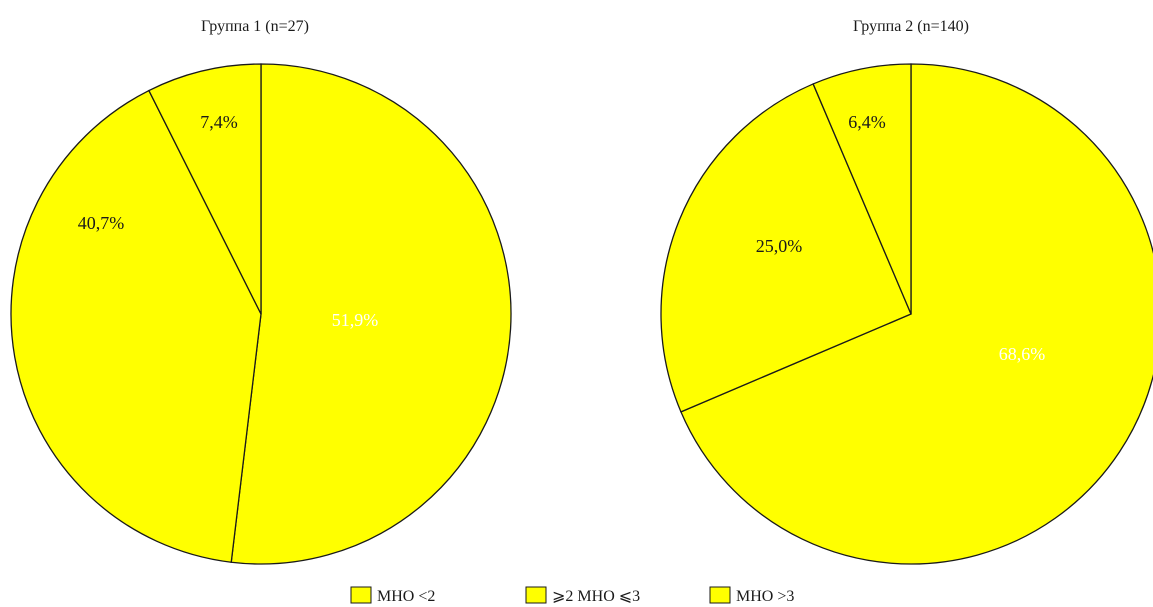 The image size is (1153, 607). What do you see at coordinates (867, 122) in the screenshot?
I see `slice-data-label-inr-above-3: 6,4%` at bounding box center [867, 122].